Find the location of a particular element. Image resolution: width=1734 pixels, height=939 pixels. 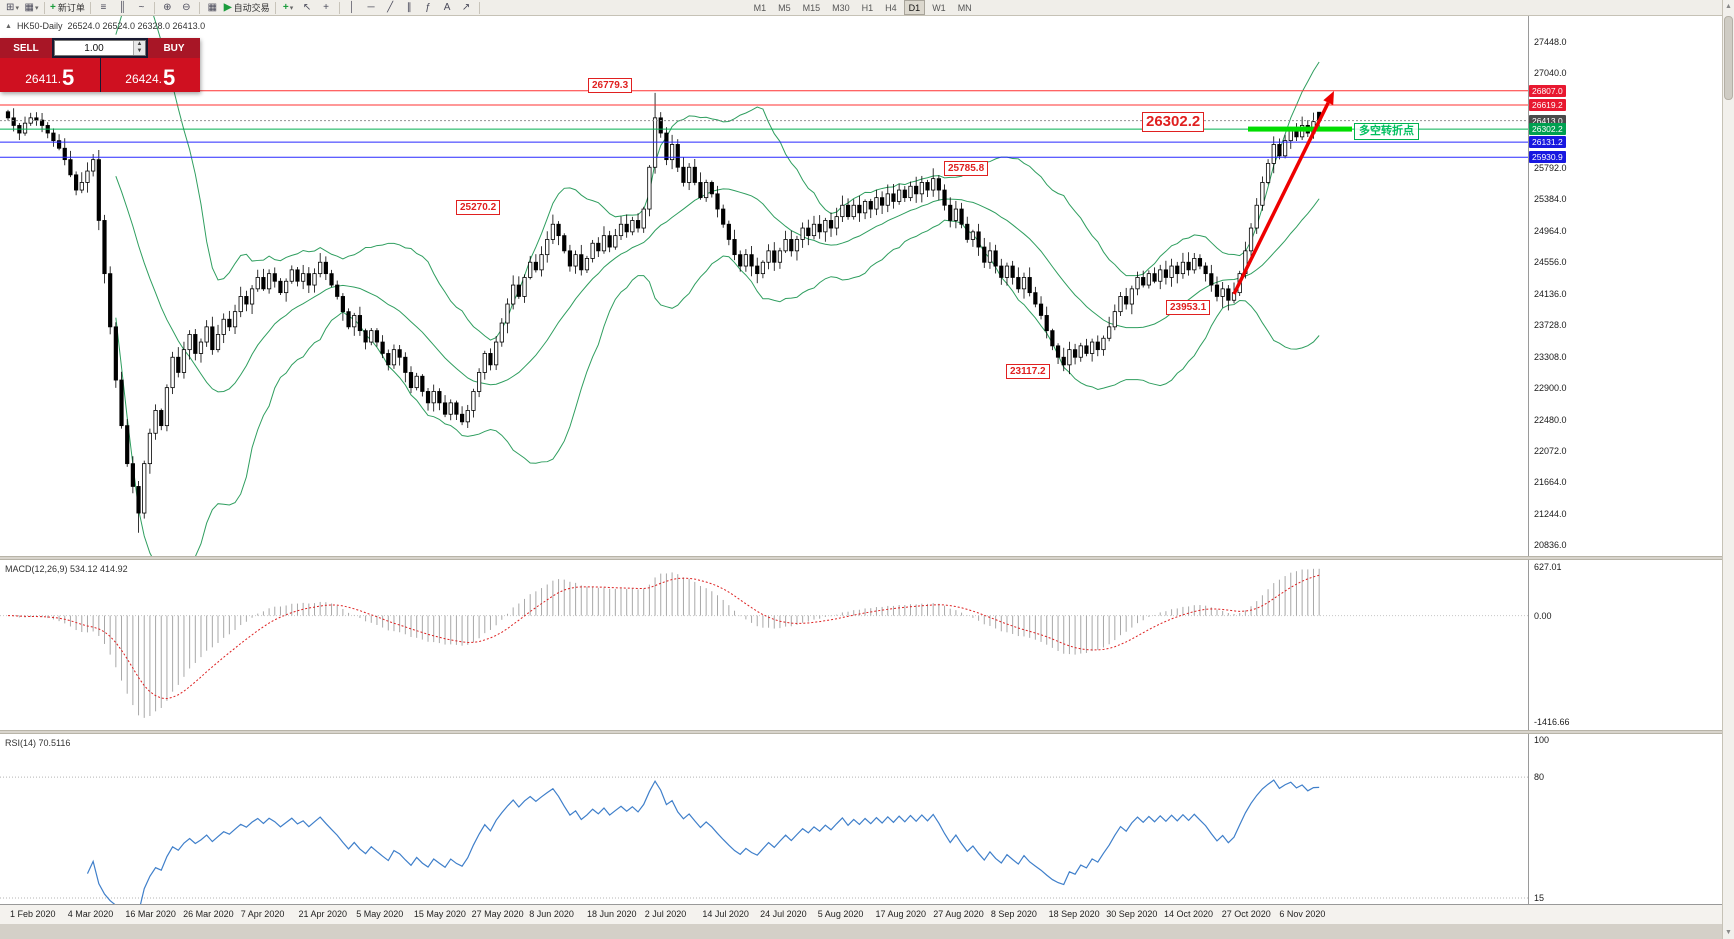

scrollbar-thumb is located at coordinates (1728, 58).